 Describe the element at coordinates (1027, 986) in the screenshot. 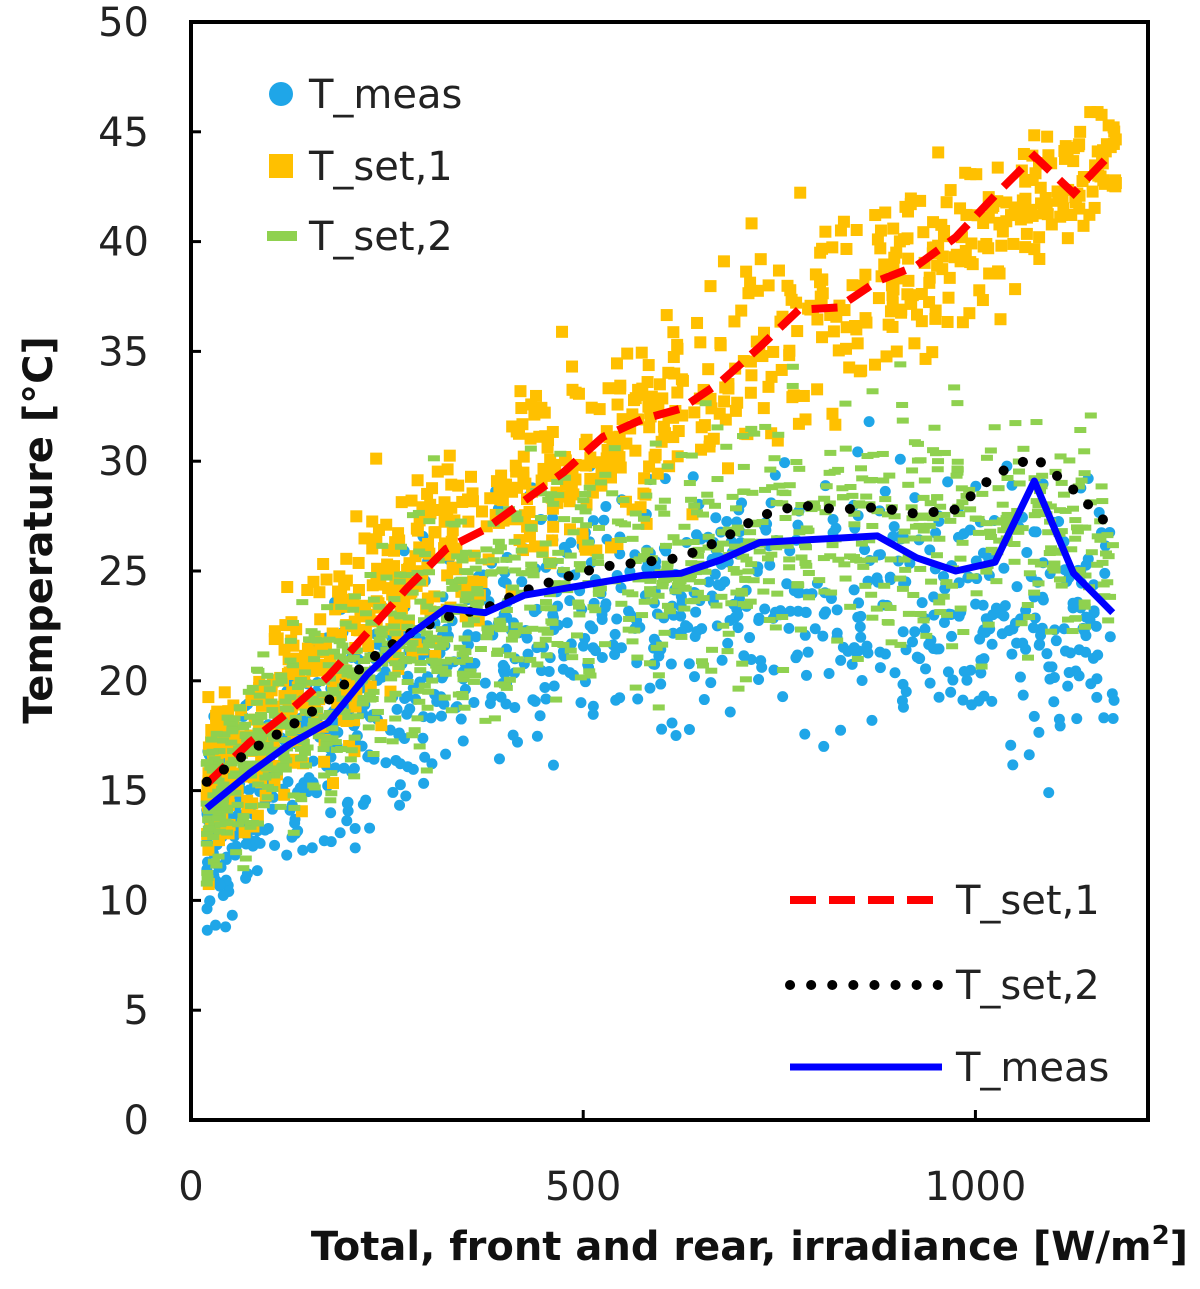

I see `legend-line-label-t-set2: T_set,2` at that location.